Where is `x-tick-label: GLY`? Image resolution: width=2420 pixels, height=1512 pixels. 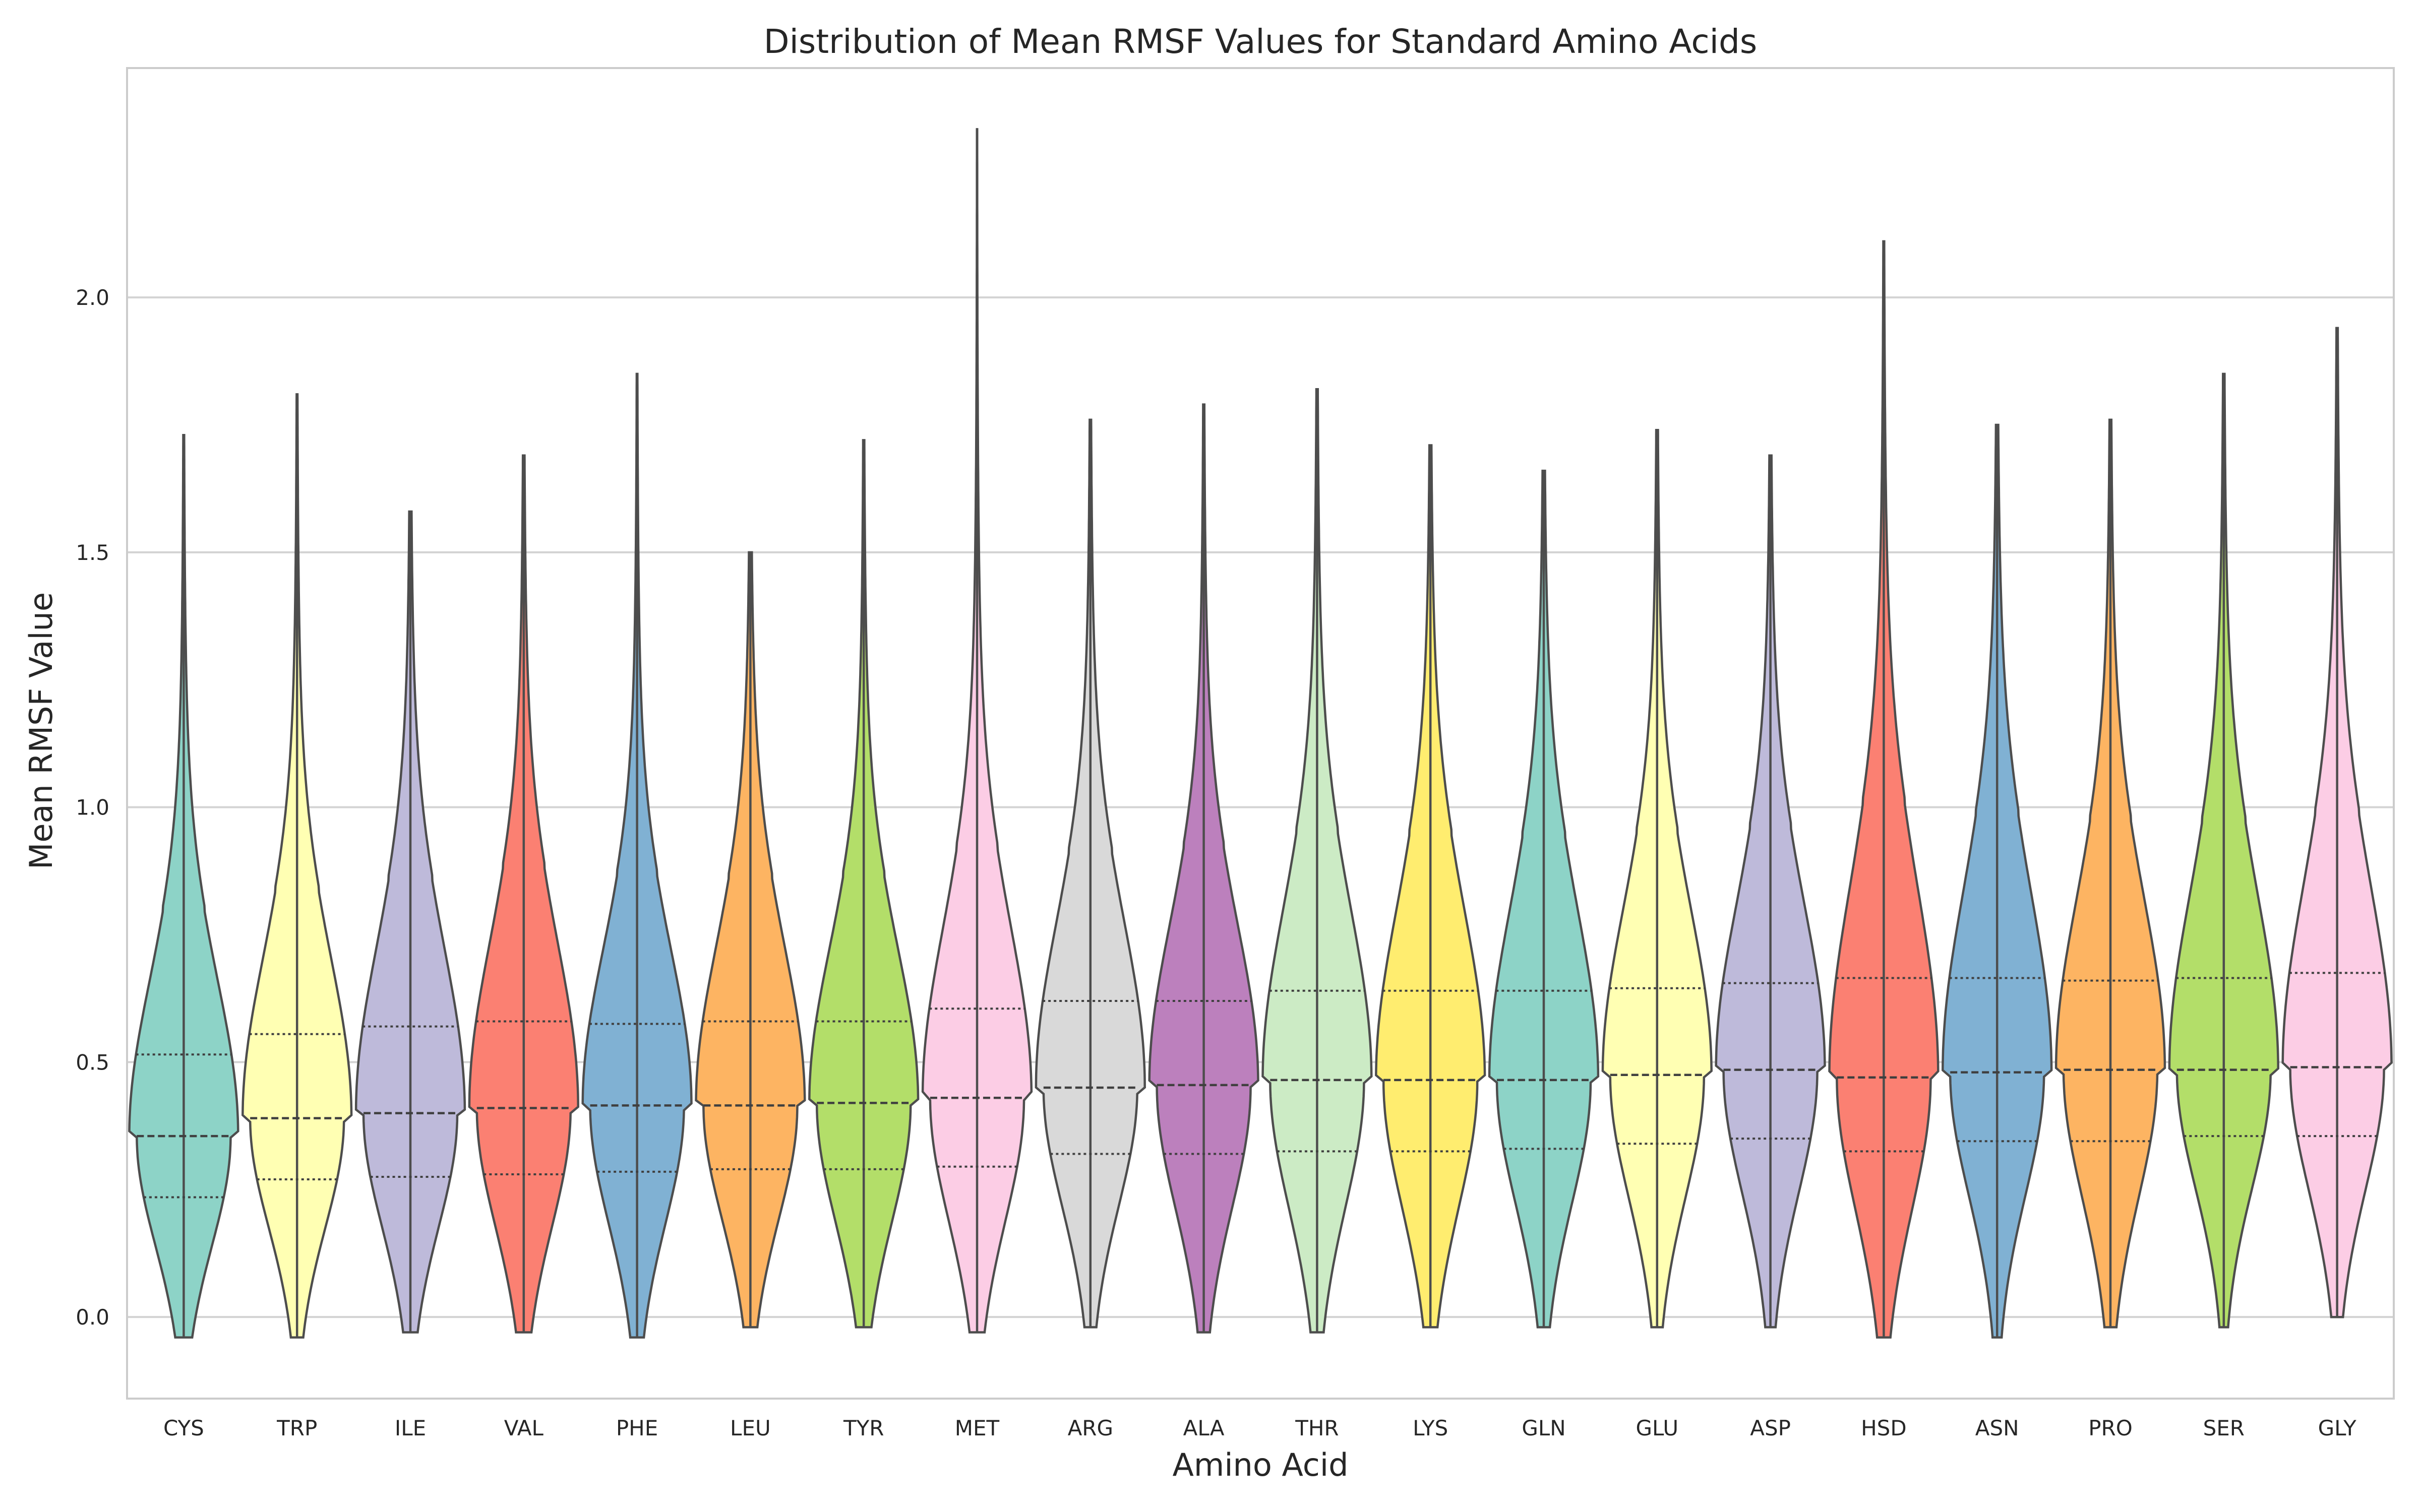 x-tick-label: GLY is located at coordinates (2337, 1428).